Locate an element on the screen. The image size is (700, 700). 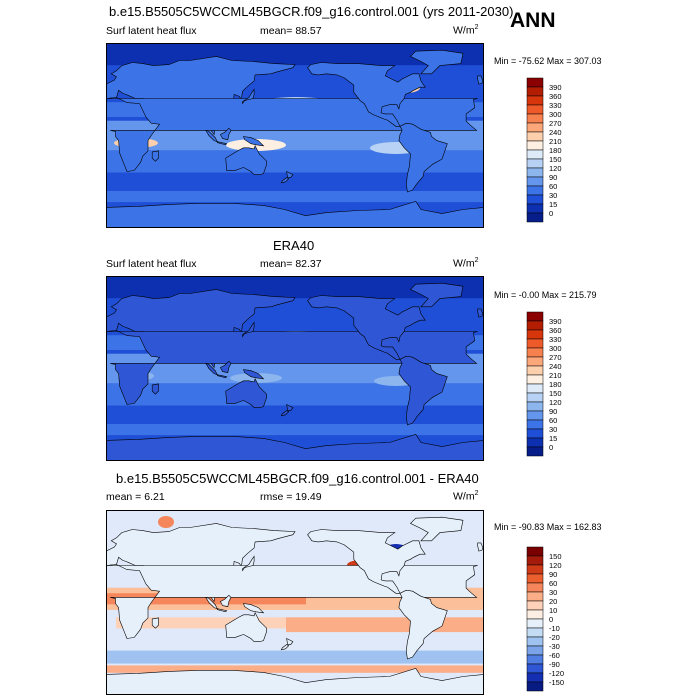
panel2-mean-label: mean= 82.37 is located at coordinates (291, 264).